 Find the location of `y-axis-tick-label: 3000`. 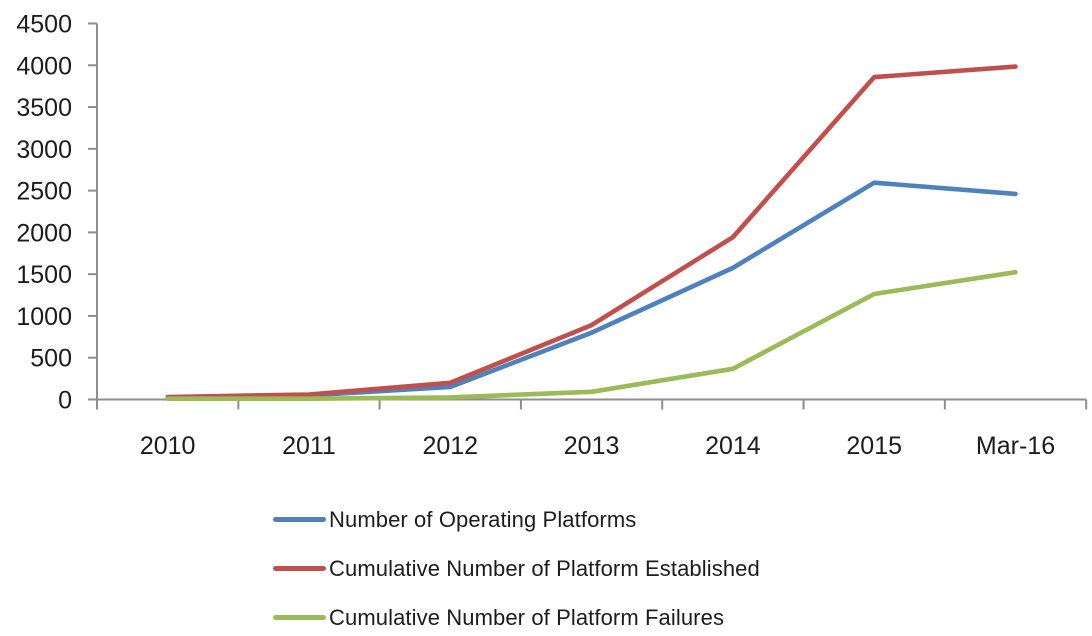

y-axis-tick-label: 3000 is located at coordinates (44, 150).